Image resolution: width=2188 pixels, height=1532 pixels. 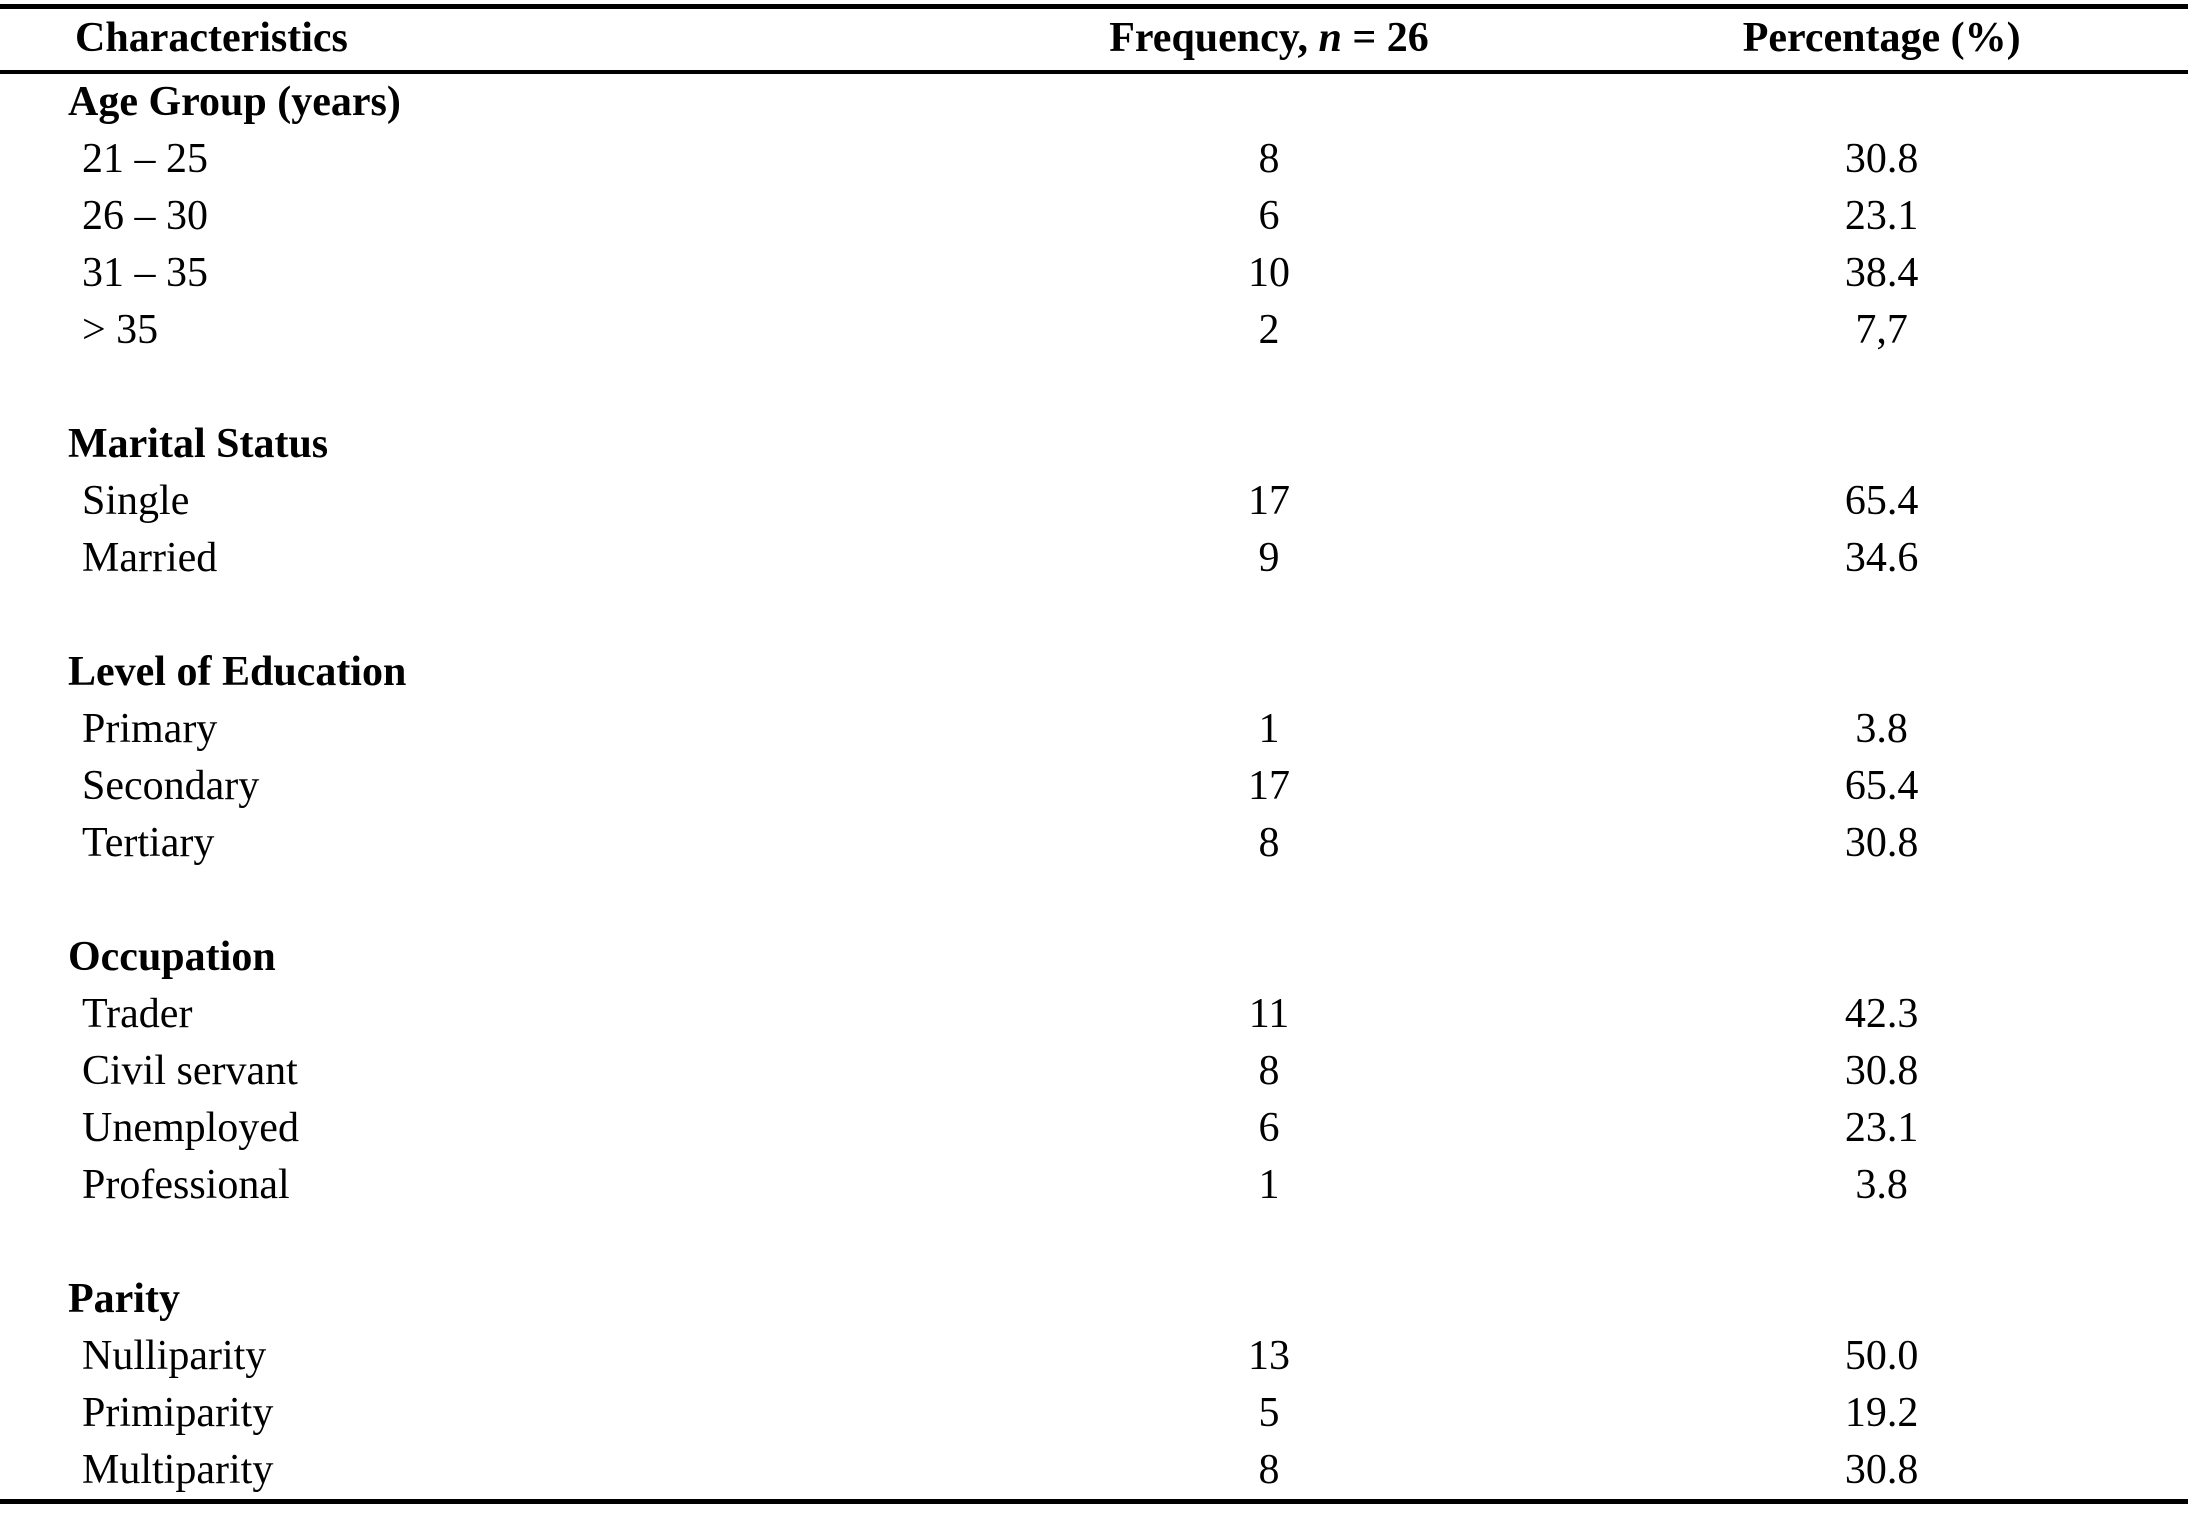 What do you see at coordinates (172, 957) in the screenshot?
I see `section-title: Occupation` at bounding box center [172, 957].